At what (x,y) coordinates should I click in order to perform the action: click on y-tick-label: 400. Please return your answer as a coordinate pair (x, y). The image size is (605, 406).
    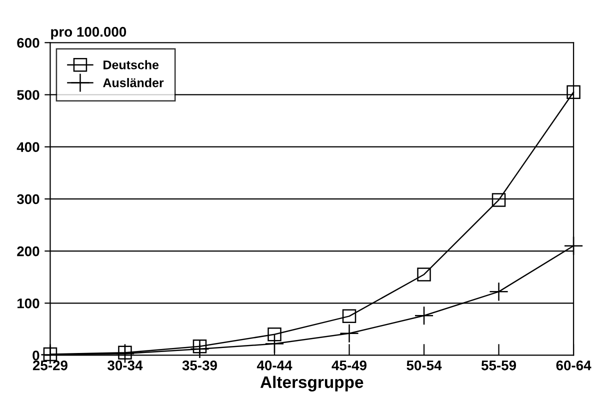
    Looking at the image, I should click on (28, 147).